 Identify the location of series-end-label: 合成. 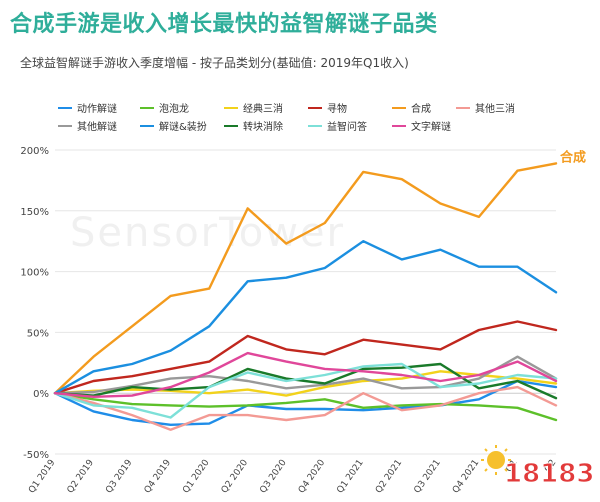
(573, 157).